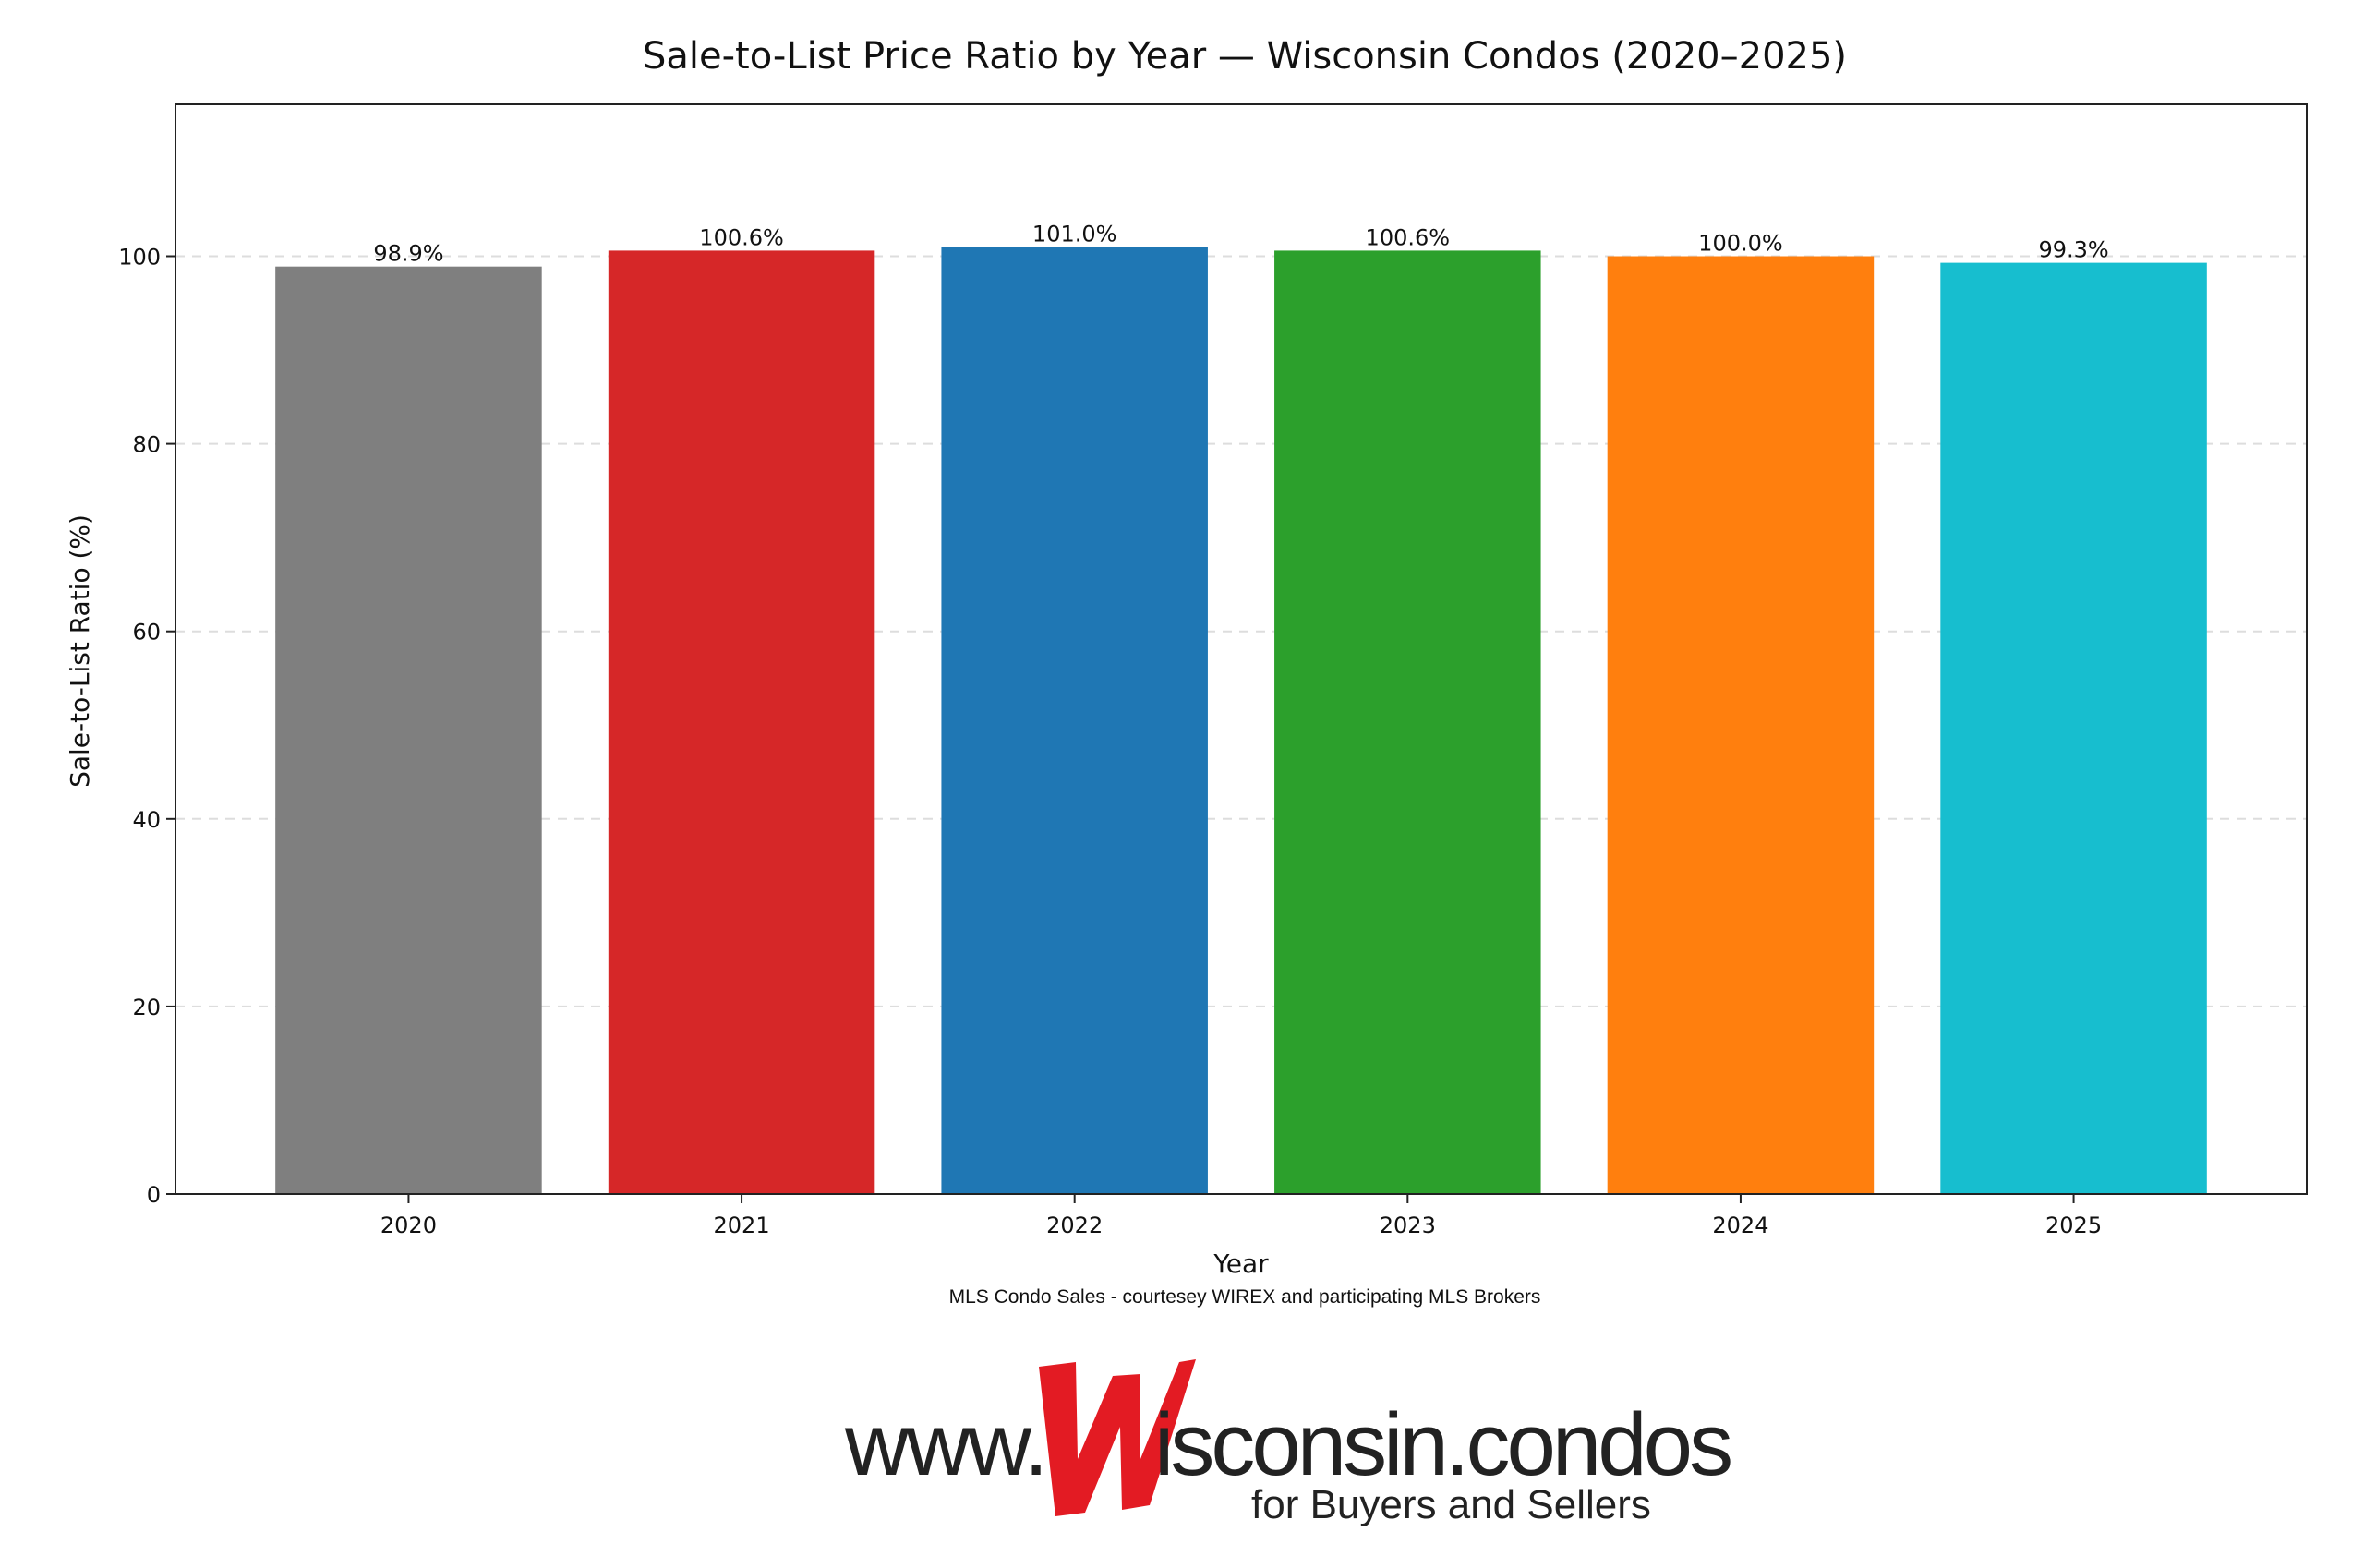 This screenshot has width=2364, height=1568. I want to click on x-axis-label: Year, so click(1240, 1263).